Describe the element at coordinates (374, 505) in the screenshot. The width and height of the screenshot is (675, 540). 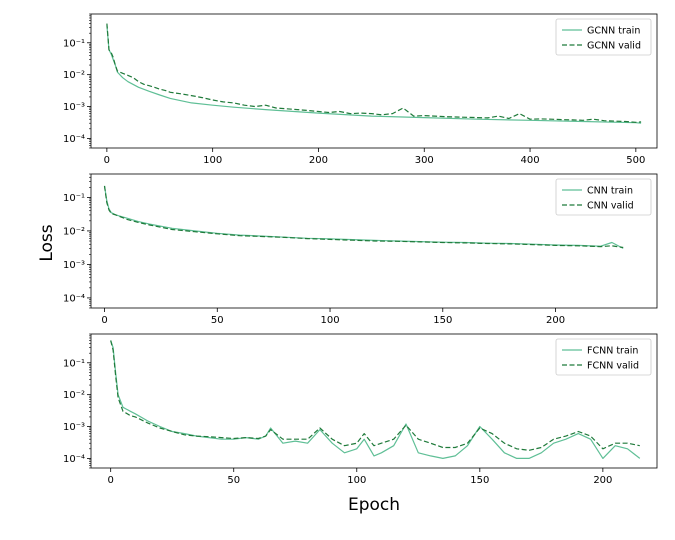
I see `x-axis-title: Epoch` at that location.